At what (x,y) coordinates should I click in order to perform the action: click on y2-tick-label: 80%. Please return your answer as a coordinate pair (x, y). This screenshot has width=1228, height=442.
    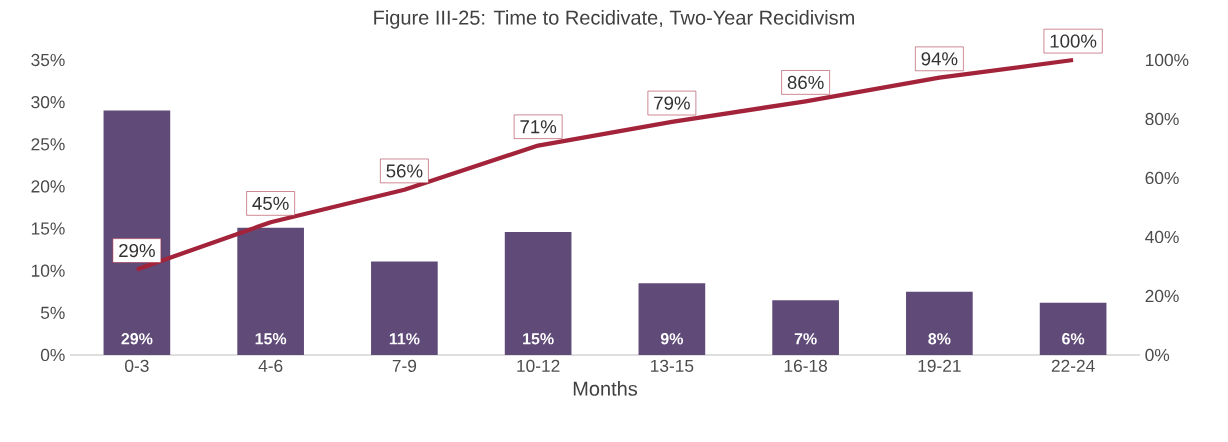
    Looking at the image, I should click on (1162, 119).